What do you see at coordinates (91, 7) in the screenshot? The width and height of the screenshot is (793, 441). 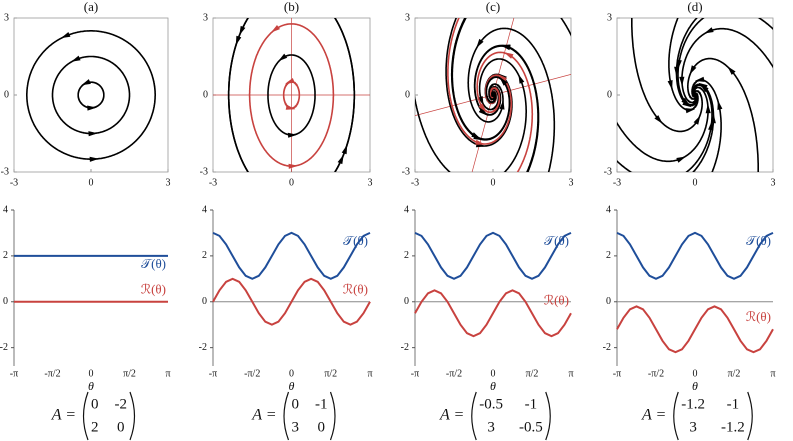 I see `panel-title: (a)` at bounding box center [91, 7].